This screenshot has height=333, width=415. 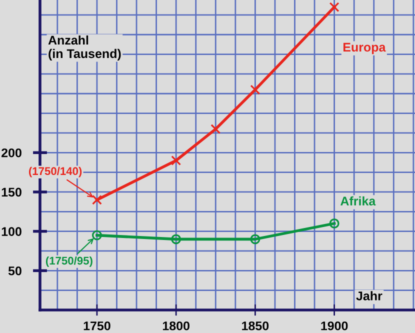 What do you see at coordinates (369, 295) in the screenshot?
I see `x-axis-title: Jahr` at bounding box center [369, 295].